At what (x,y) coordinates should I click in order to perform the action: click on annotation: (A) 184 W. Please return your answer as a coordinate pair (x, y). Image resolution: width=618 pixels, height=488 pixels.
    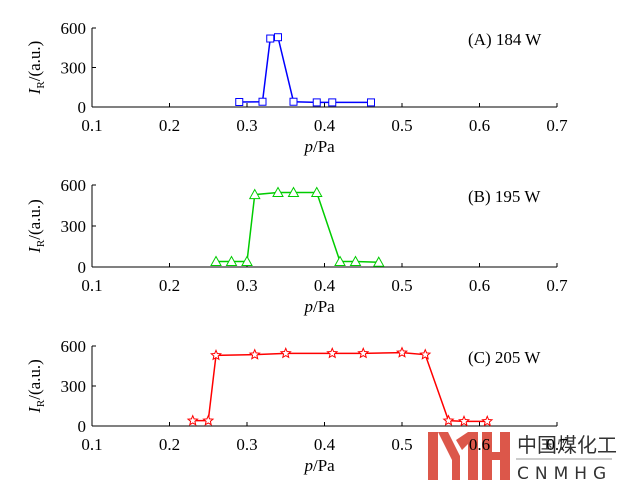
    Looking at the image, I should click on (505, 39).